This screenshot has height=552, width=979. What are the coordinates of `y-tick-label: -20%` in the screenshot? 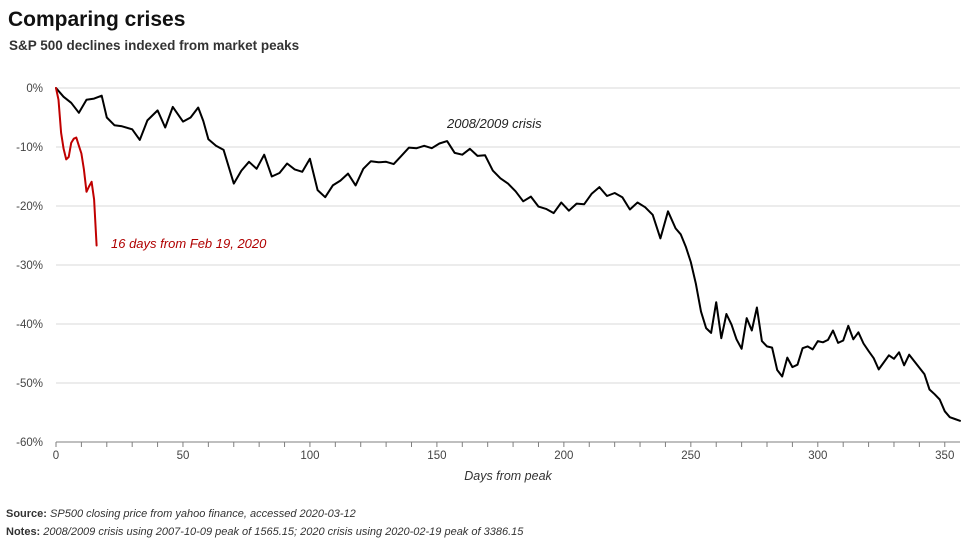 It's located at (29, 207).